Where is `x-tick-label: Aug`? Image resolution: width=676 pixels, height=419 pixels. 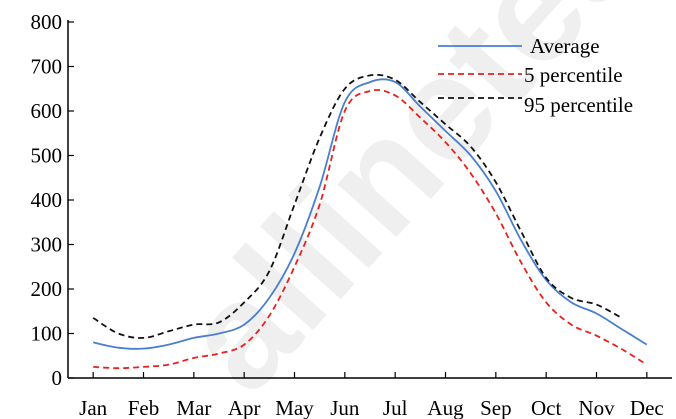 x-tick-label: Aug is located at coordinates (445, 407).